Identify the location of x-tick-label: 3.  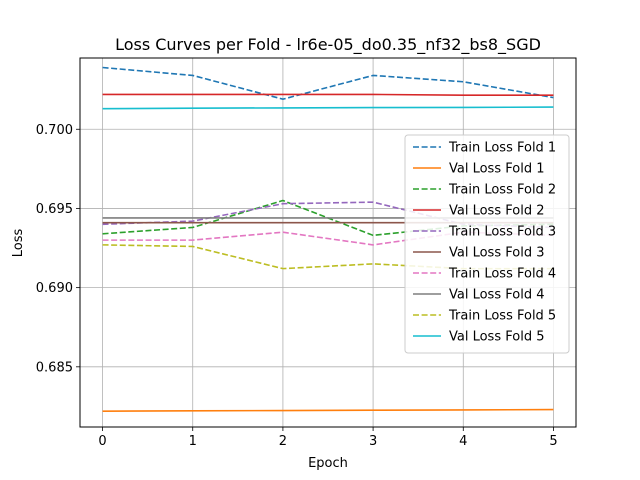
(373, 441).